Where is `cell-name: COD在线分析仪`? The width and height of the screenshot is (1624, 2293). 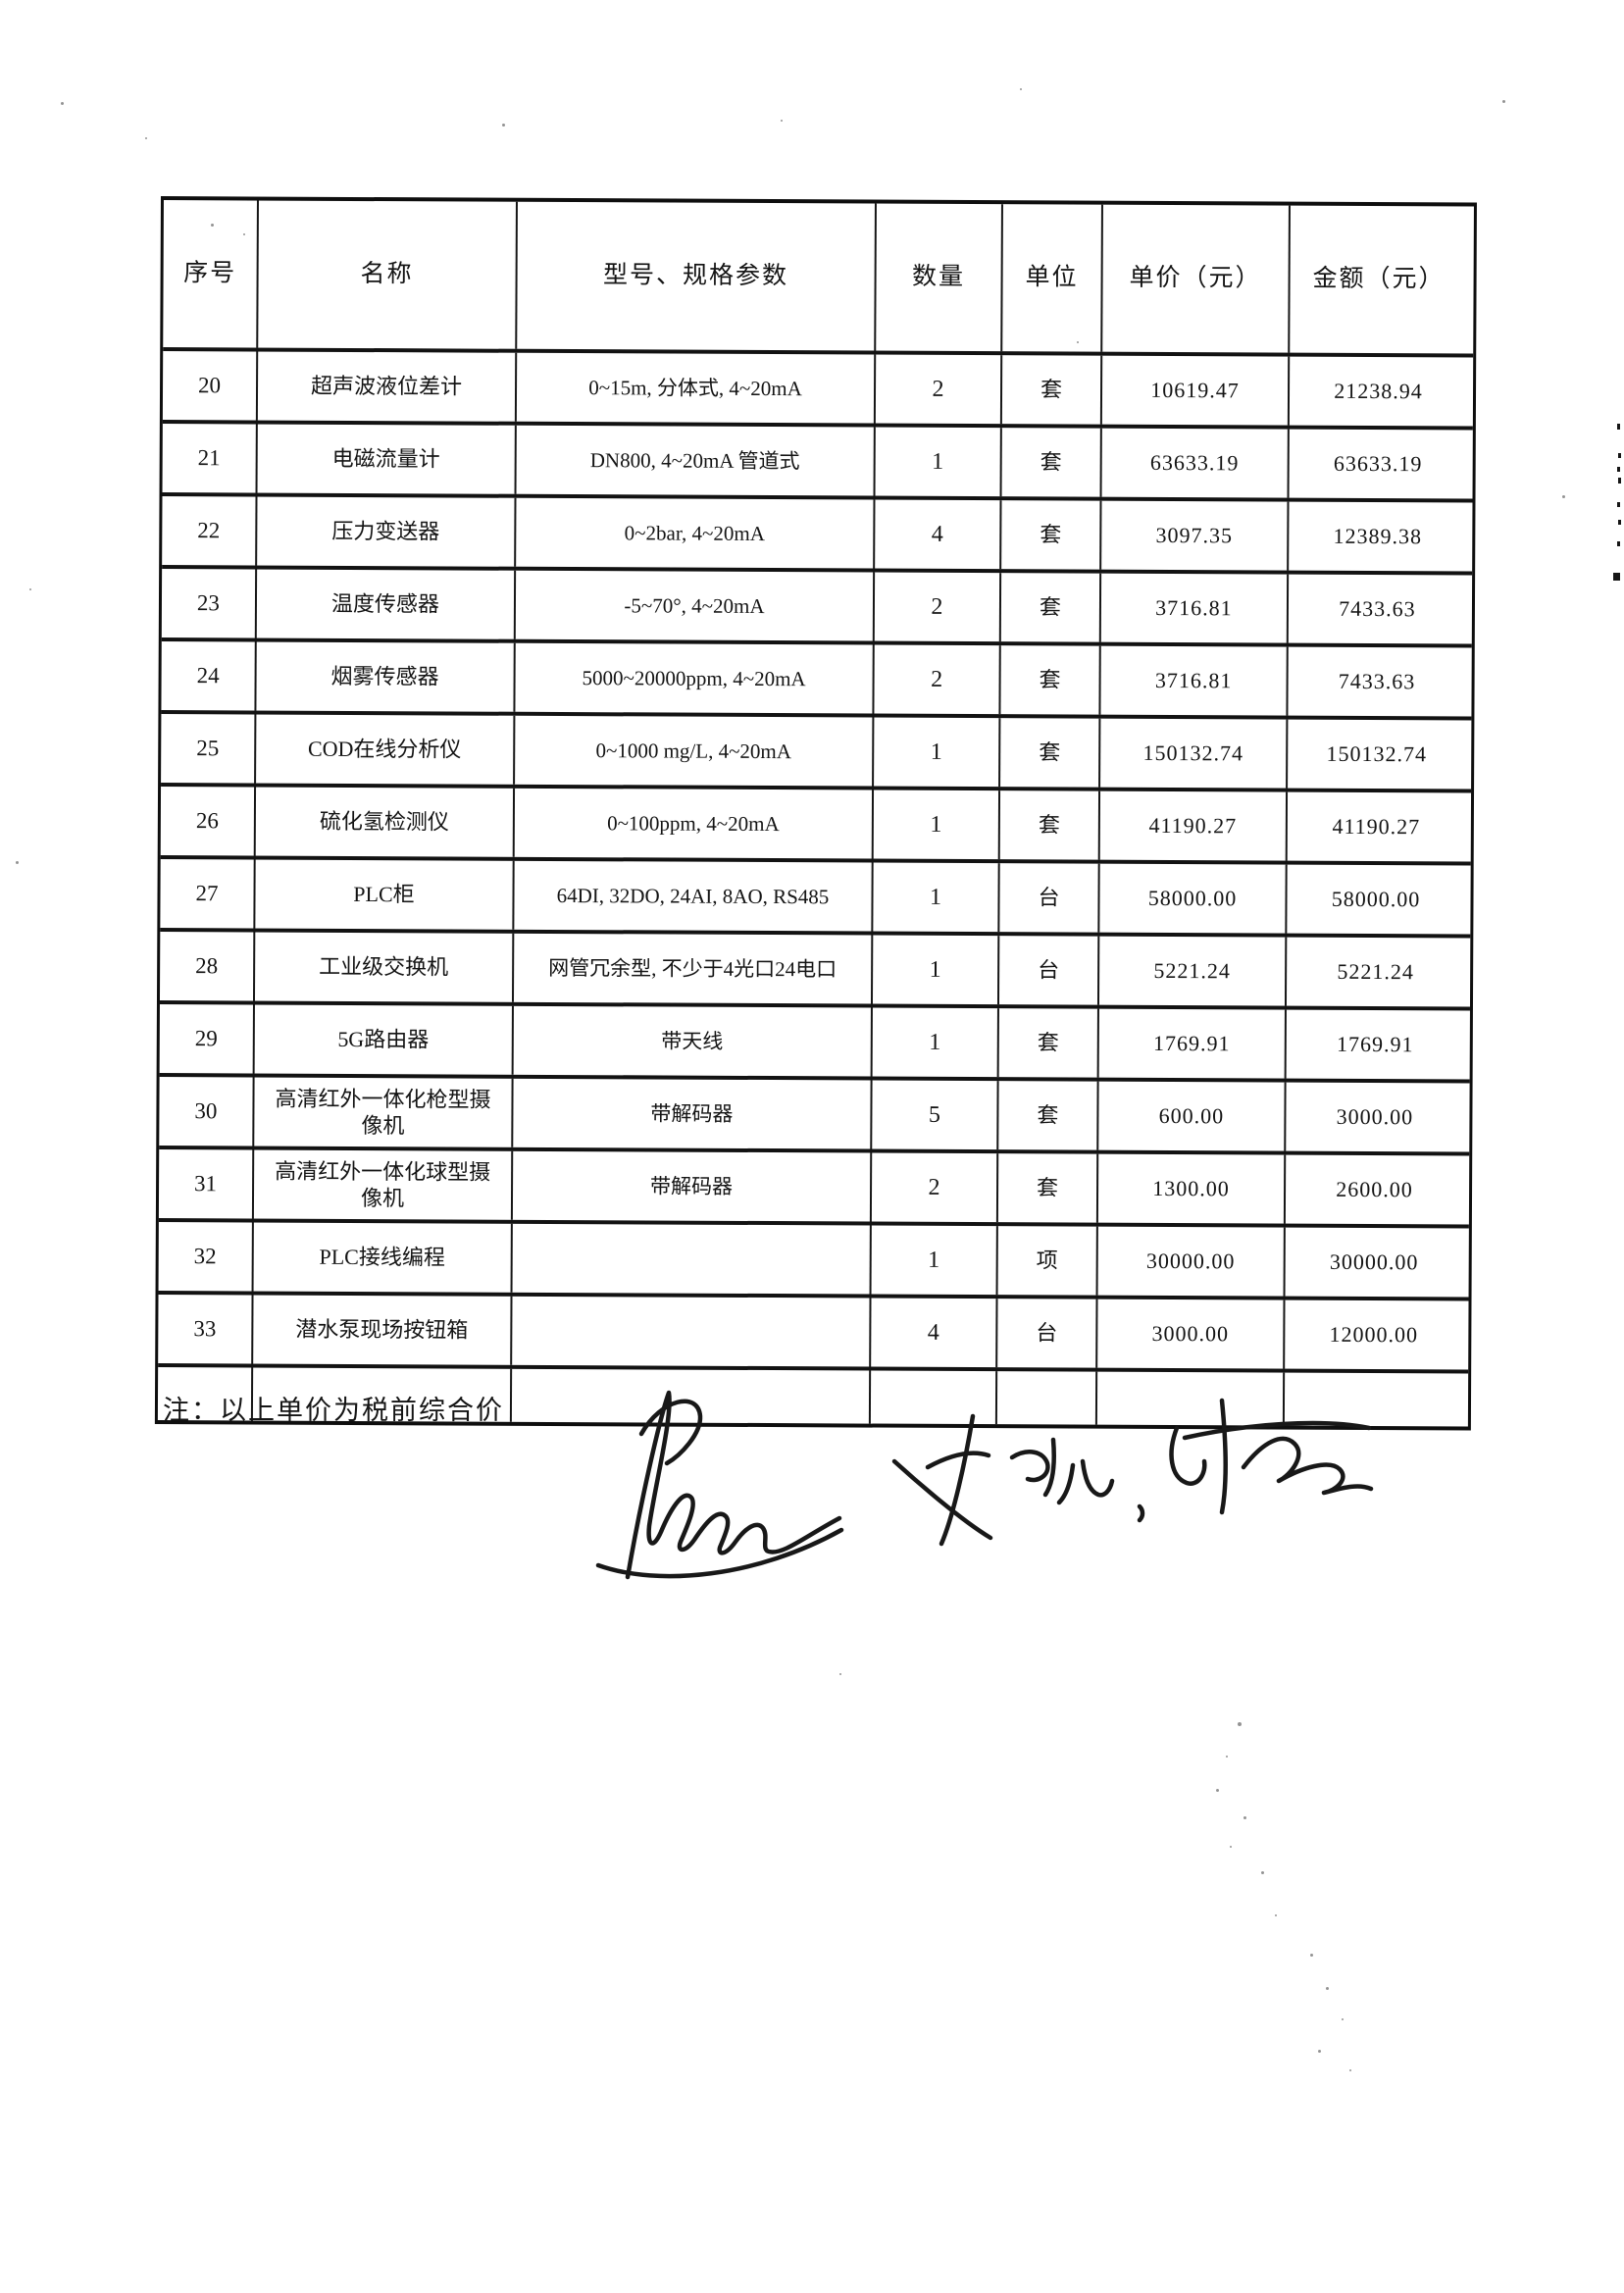 cell-name: COD在线分析仪 is located at coordinates (386, 749).